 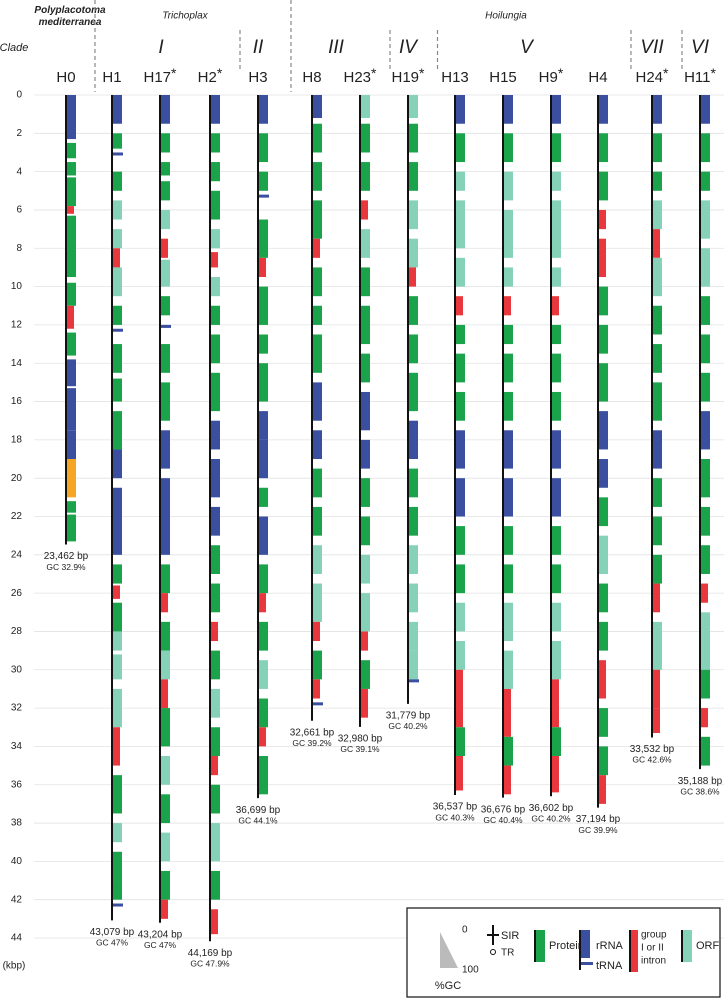 What do you see at coordinates (160, 945) in the screenshot?
I see `genome-gc: GC 47%` at bounding box center [160, 945].